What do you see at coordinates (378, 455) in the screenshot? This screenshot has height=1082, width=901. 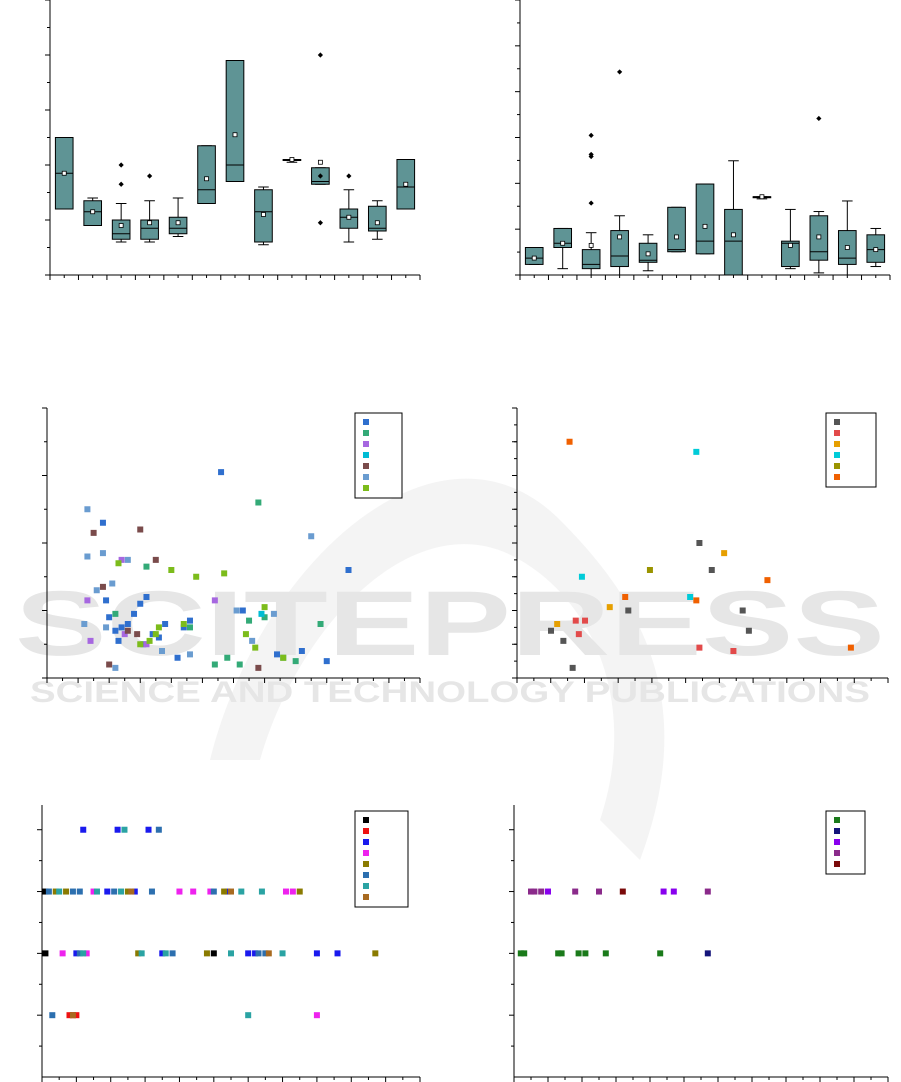 I see `legend` at bounding box center [378, 455].